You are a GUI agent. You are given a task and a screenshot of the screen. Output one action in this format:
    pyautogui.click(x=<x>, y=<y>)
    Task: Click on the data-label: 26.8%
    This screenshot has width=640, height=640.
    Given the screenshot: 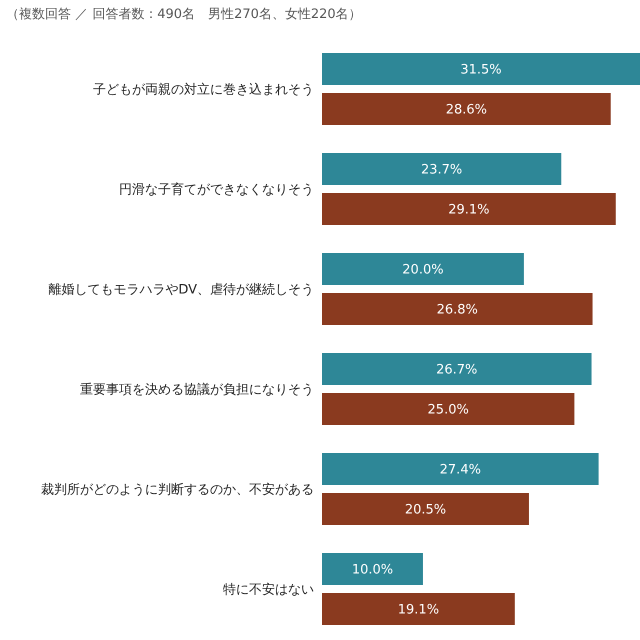 What is the action you would take?
    pyautogui.click(x=457, y=310)
    